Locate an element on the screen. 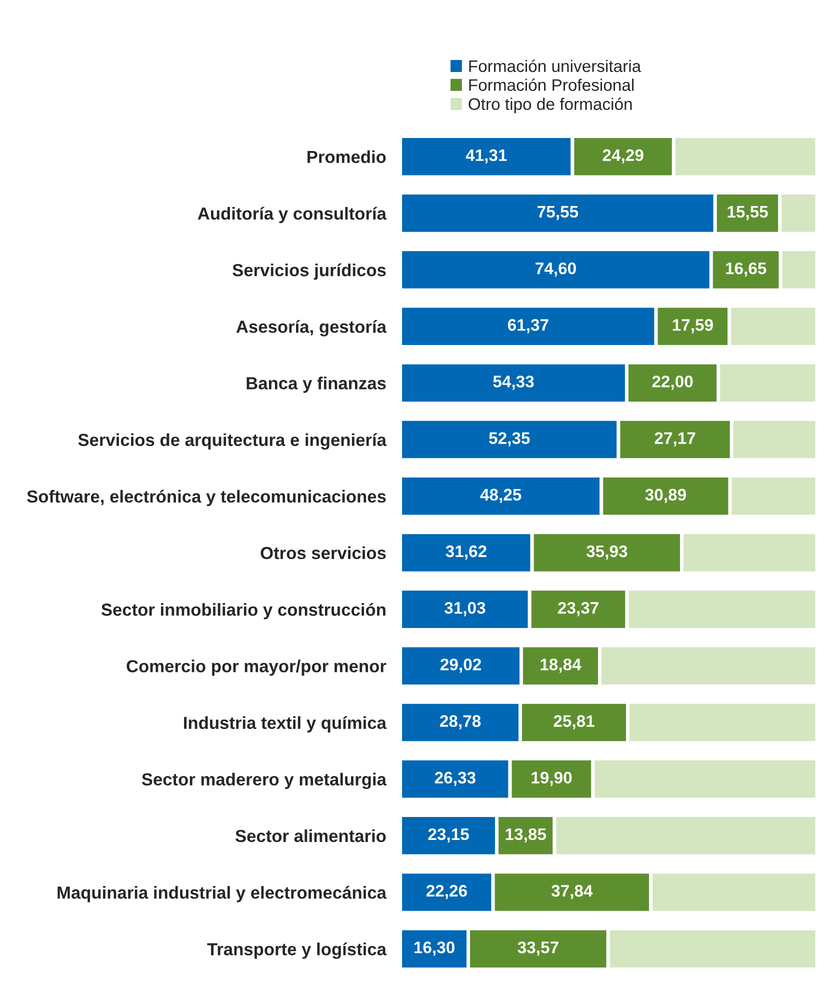 This screenshot has width=817, height=987. y-tick-label: Banca y finanzas is located at coordinates (316, 384).